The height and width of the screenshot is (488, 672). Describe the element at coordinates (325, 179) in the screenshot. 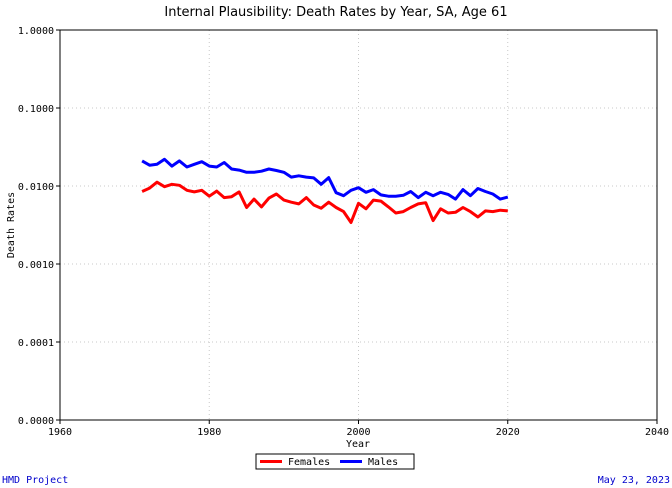

I see `series-line-males` at that location.